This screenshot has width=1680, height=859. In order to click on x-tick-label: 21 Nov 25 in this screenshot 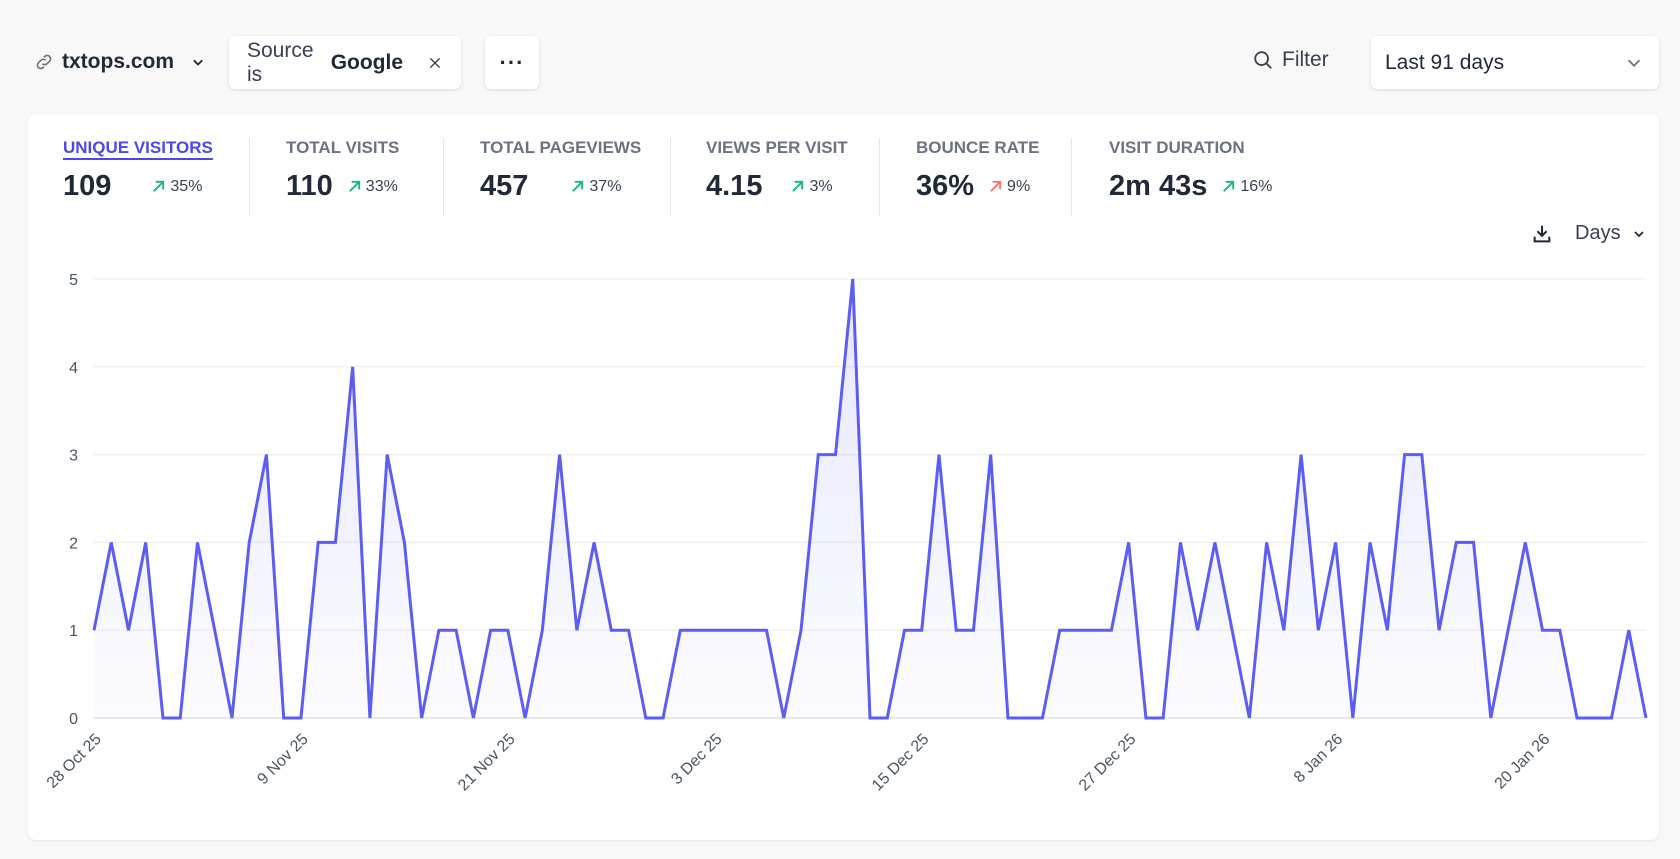, I will do `click(487, 763)`.